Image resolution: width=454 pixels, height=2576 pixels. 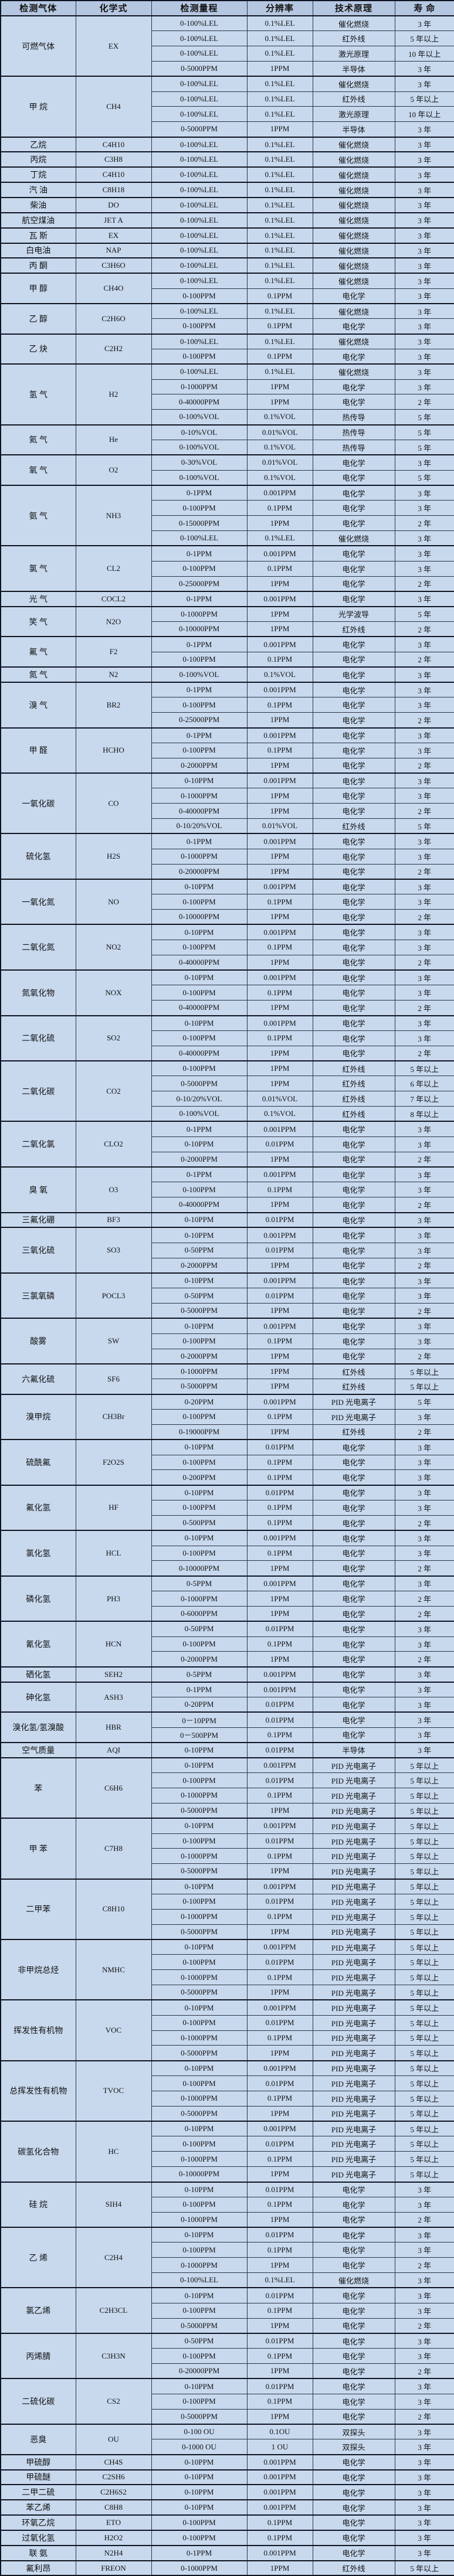 I want to click on formula-cell: HF, so click(x=113, y=1507).